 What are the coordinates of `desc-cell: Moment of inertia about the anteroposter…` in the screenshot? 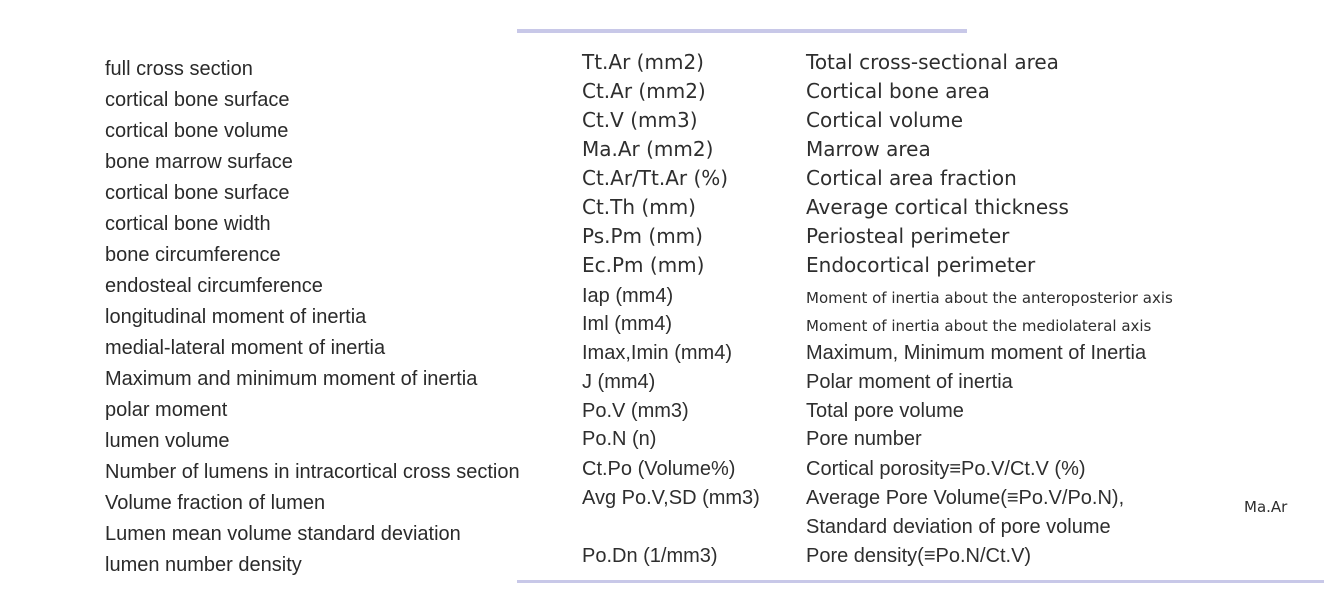 It's located at (989, 298).